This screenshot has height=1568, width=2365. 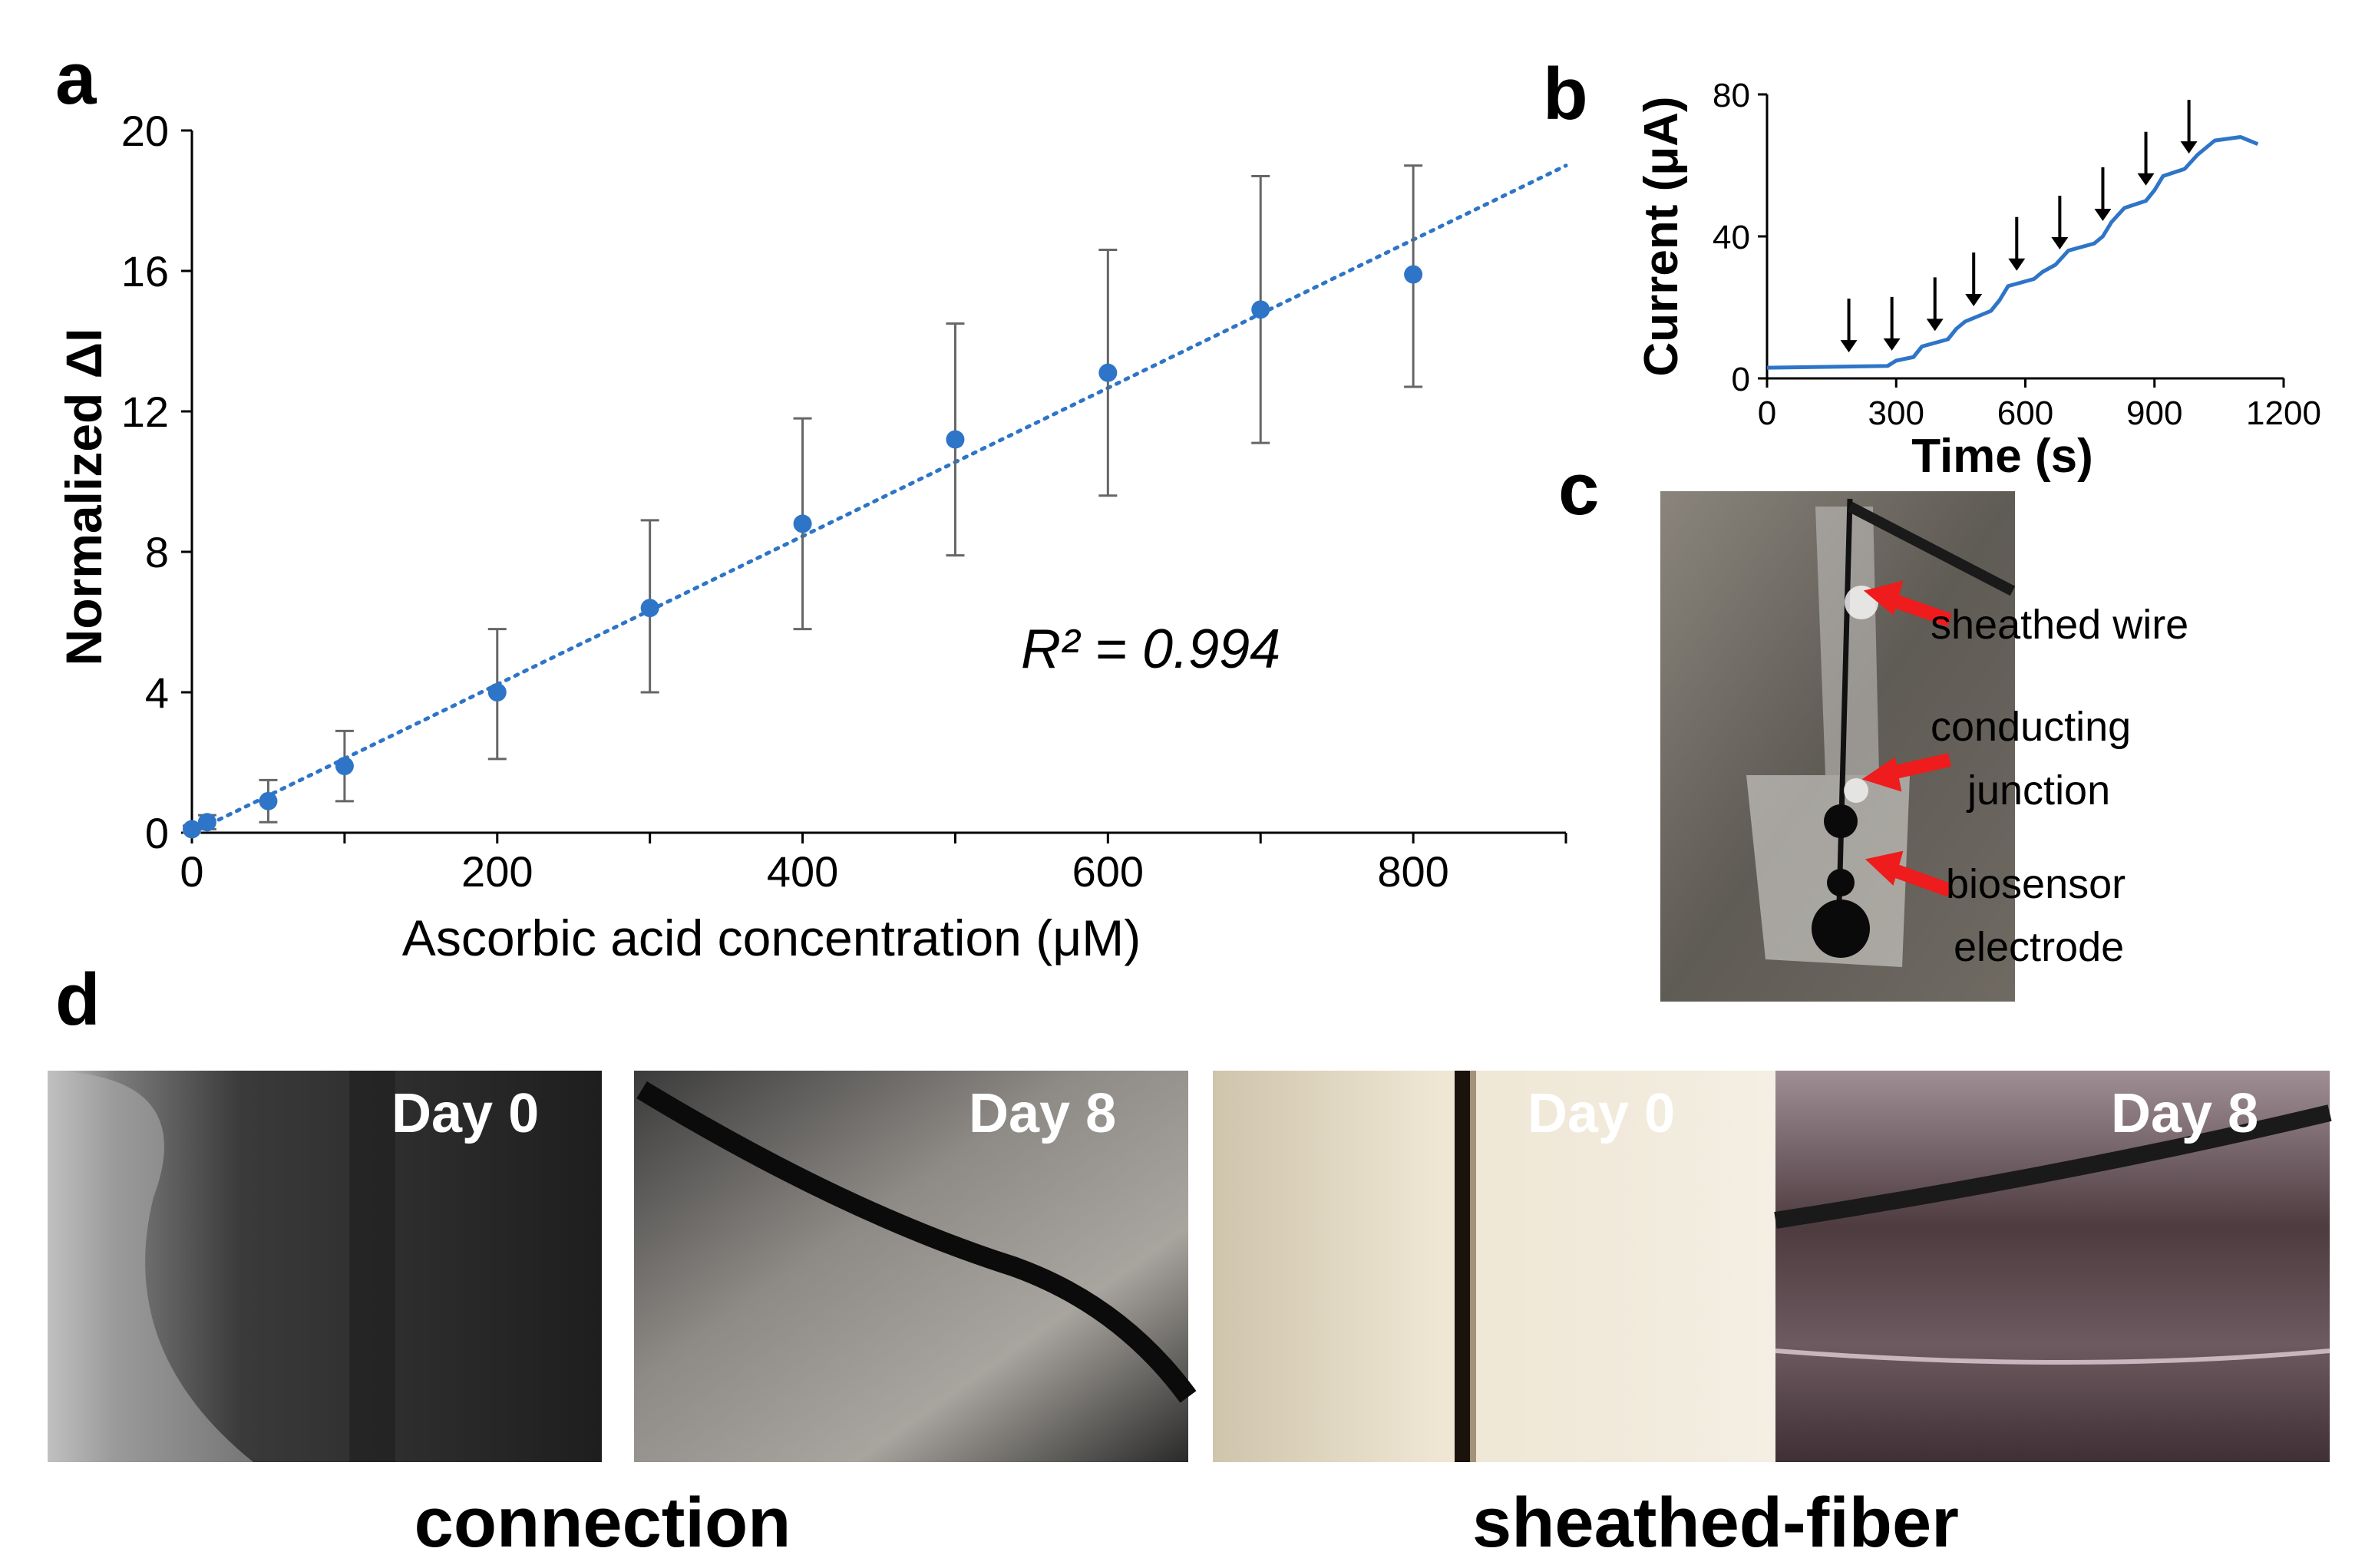 I want to click on caption-connection: connection, so click(x=603, y=1523).